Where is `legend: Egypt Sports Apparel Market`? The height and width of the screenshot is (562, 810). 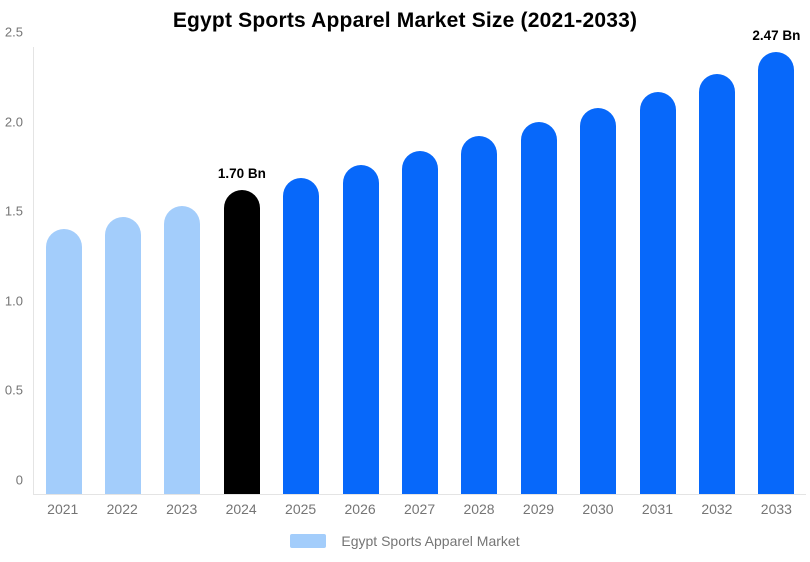
legend: Egypt Sports Apparel Market is located at coordinates (405, 541).